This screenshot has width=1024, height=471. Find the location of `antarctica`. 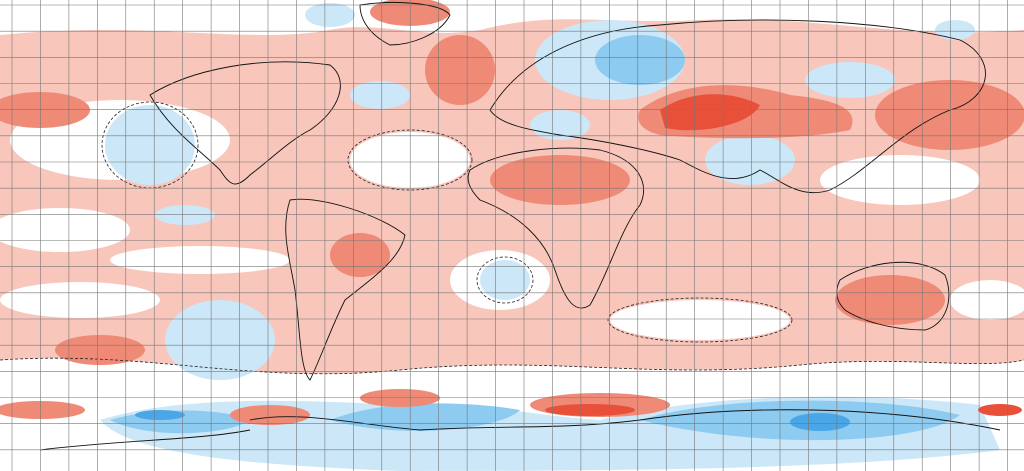

antarctica is located at coordinates (520, 430).